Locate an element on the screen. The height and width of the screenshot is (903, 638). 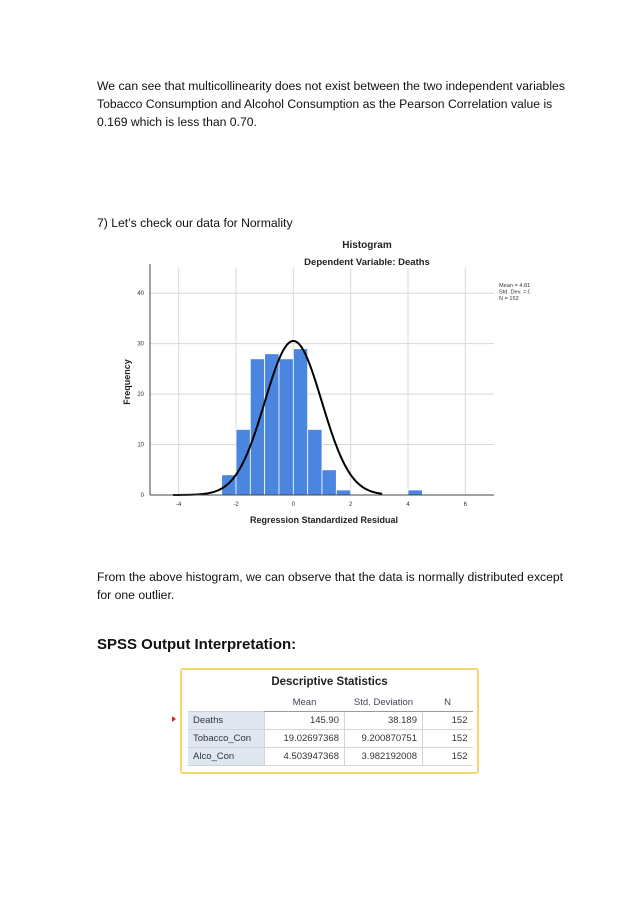
paragraph-normality-step: 7) Let’s check our data for Normality is located at coordinates (195, 223).